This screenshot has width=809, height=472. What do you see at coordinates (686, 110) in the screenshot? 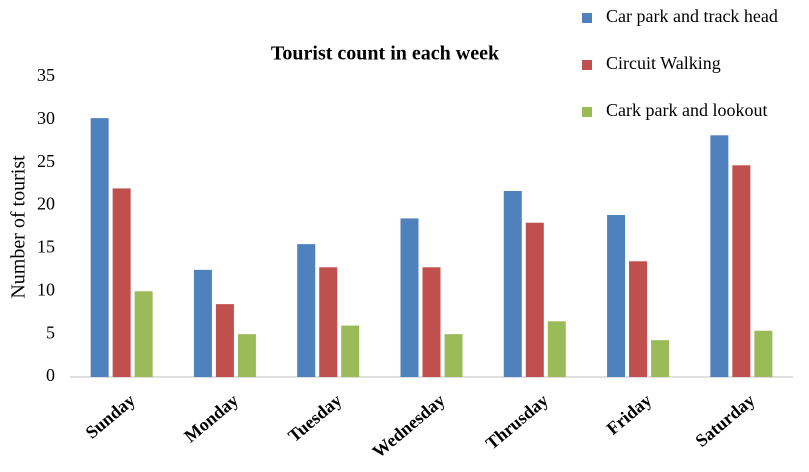
I see `legend-label: Cark park and lookout` at bounding box center [686, 110].